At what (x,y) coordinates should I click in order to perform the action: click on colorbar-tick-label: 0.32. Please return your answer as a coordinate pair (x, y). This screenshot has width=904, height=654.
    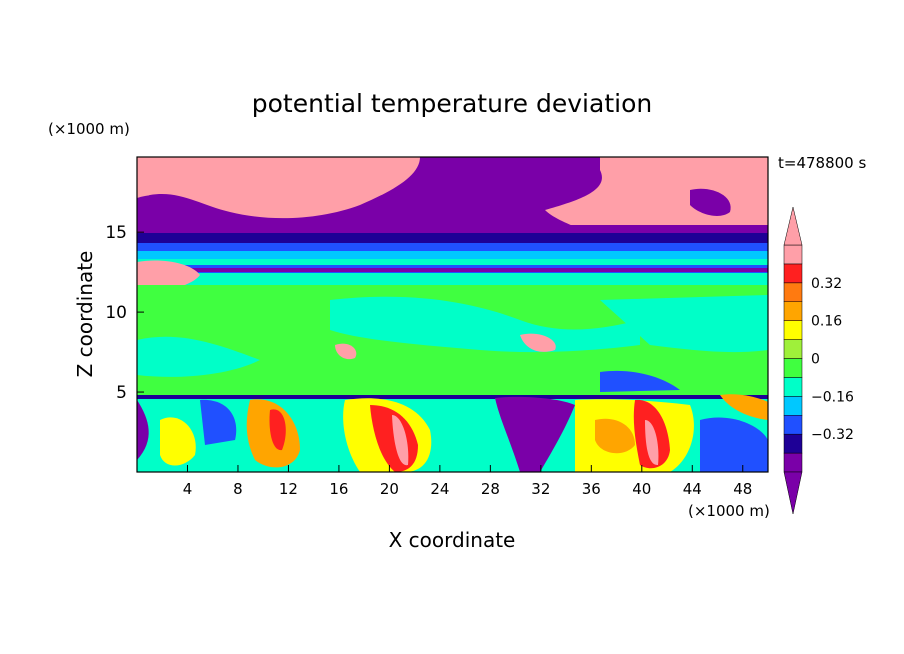
    Looking at the image, I should click on (826, 284).